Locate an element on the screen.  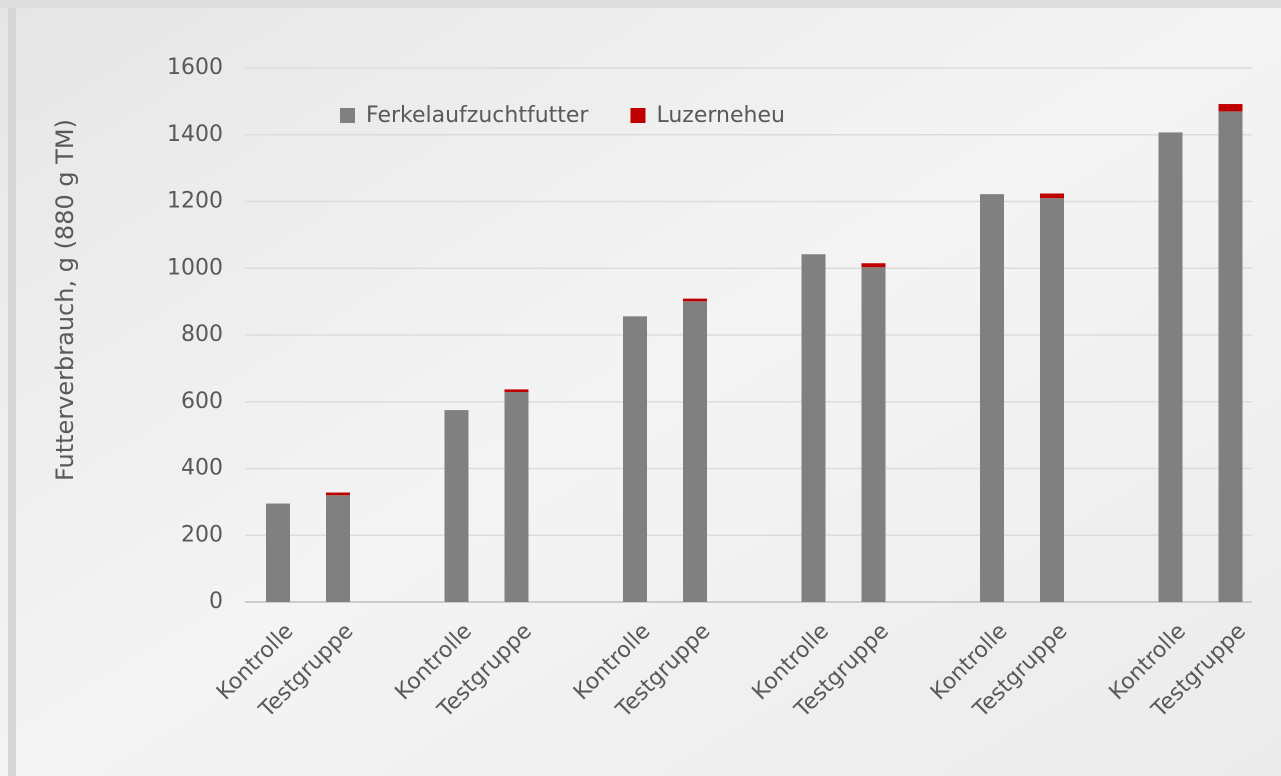
y-tick-label: 400 is located at coordinates (202, 468).